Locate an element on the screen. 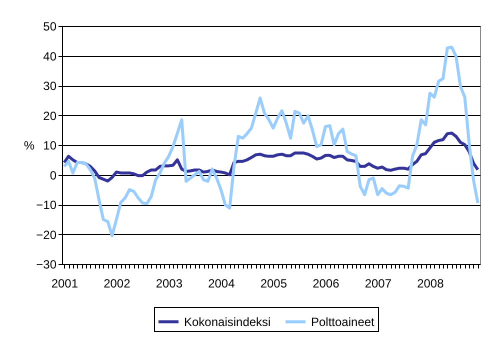 The image size is (495, 338). legend-label: Kokonaisindeksi is located at coordinates (227, 321).